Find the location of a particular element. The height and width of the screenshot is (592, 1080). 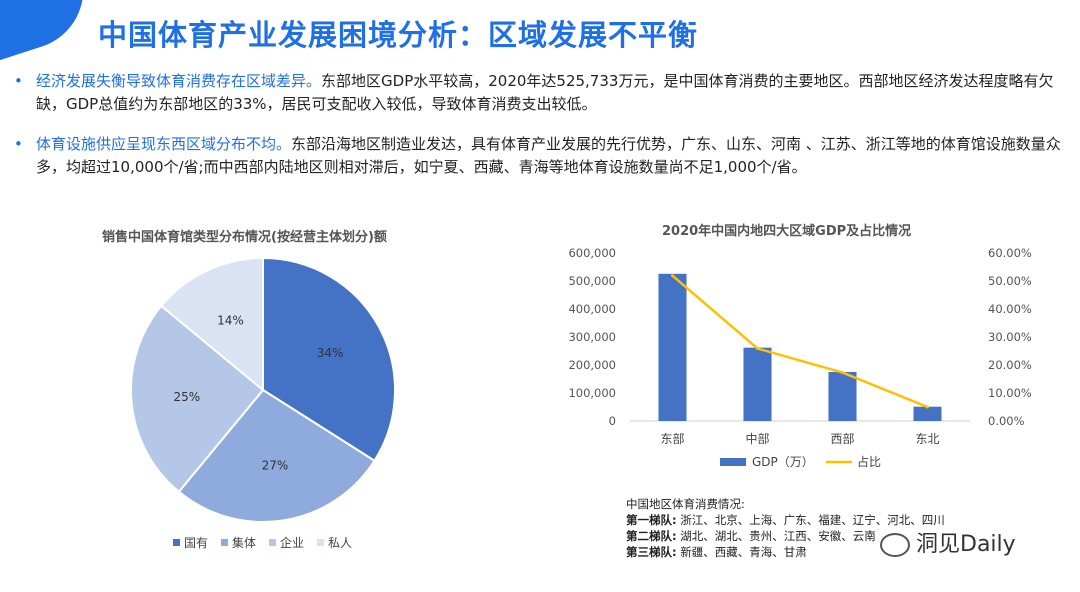

pie-data-label: 25% is located at coordinates (186, 397).